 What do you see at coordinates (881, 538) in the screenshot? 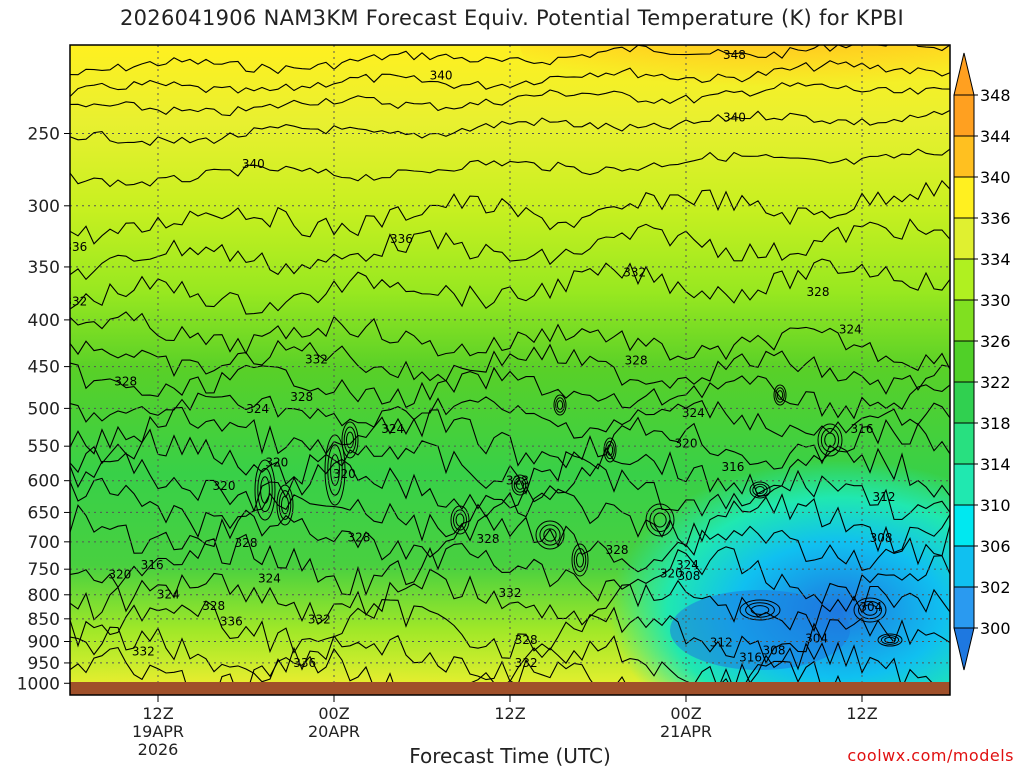
I see `contour-label: 308` at bounding box center [881, 538].